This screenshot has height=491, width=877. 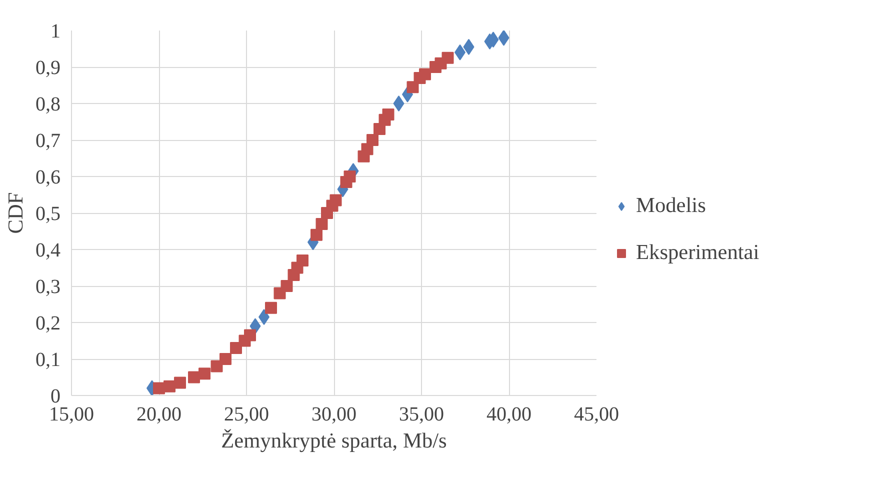 I want to click on y-tick-label: 0,5, so click(x=48, y=214).